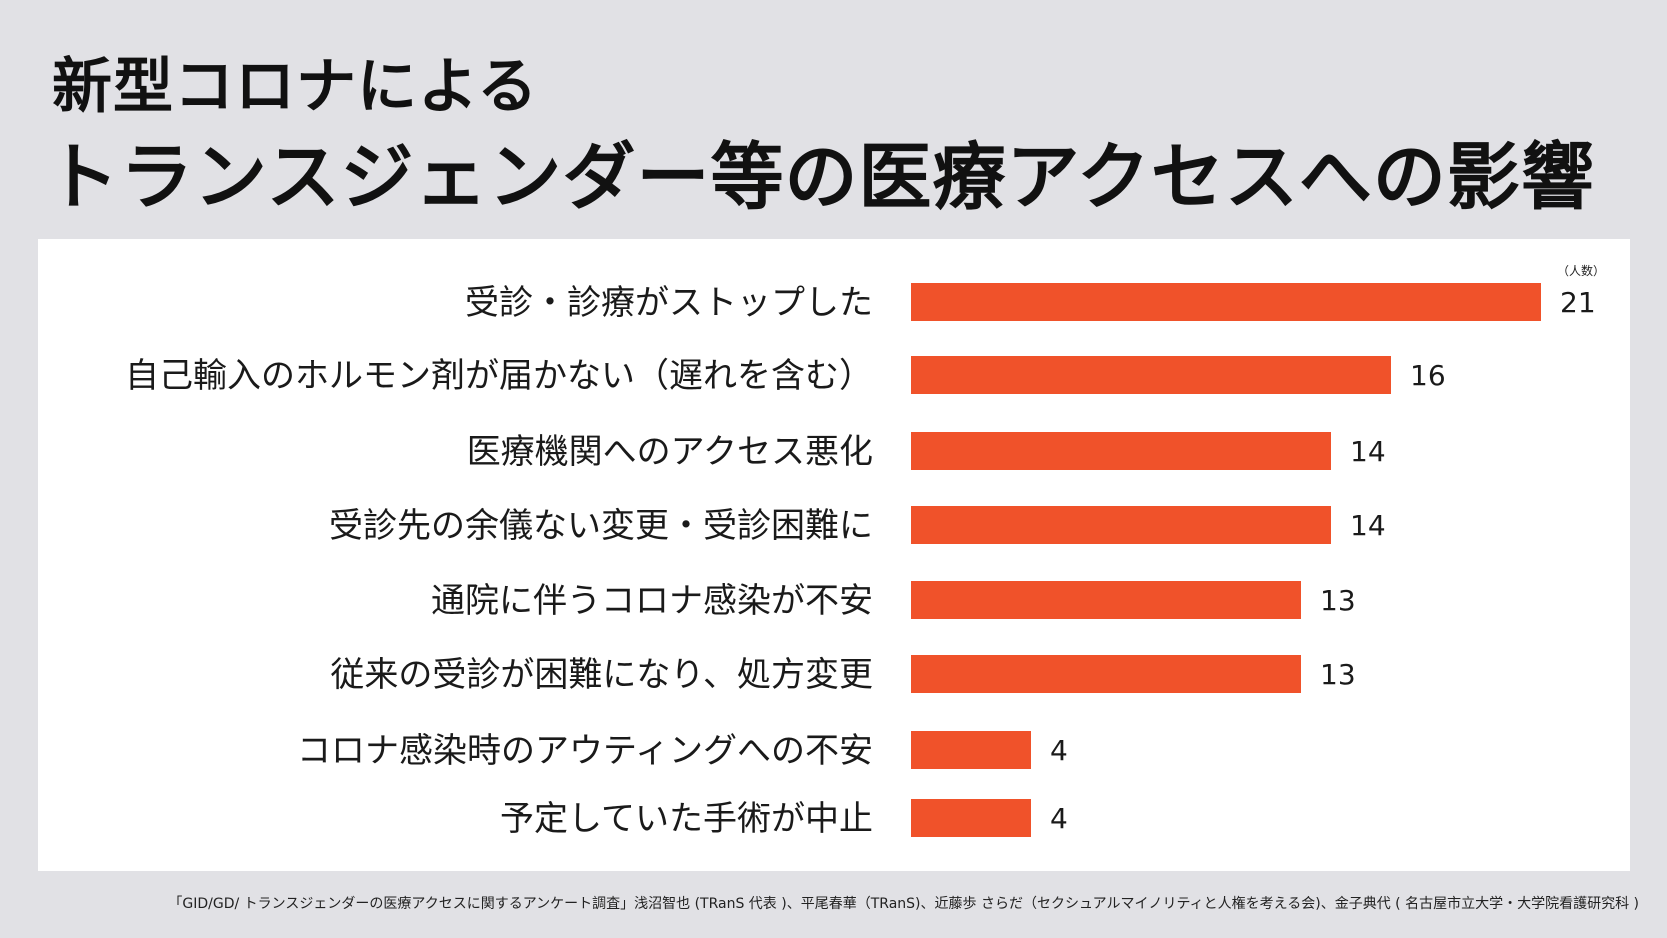  What do you see at coordinates (1578, 302) in the screenshot?
I see `value-label: 21` at bounding box center [1578, 302].